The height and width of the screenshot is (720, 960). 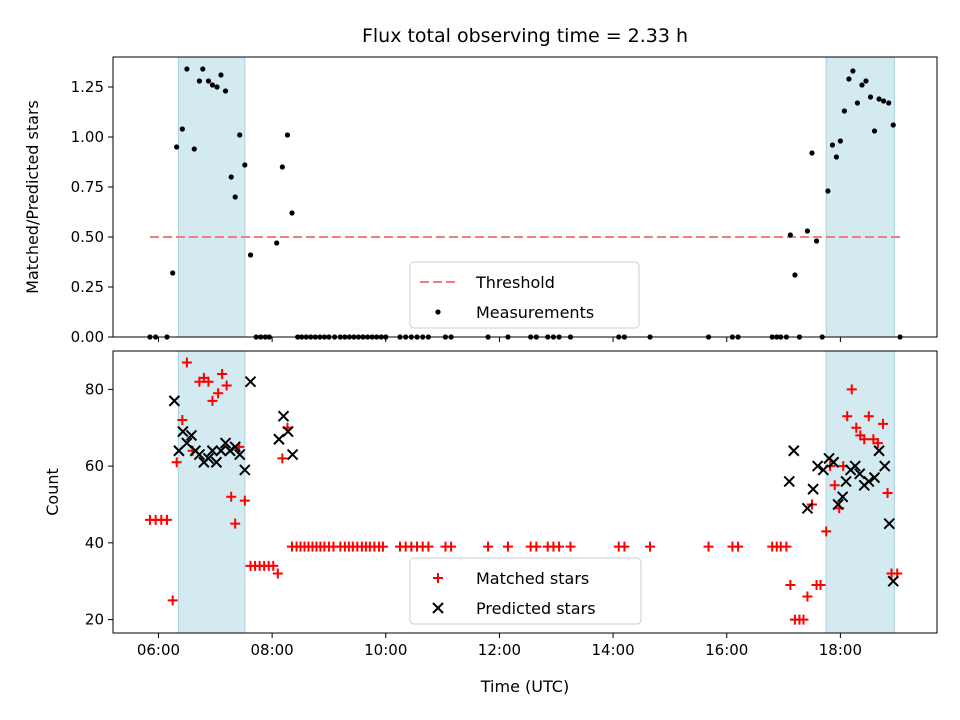 What do you see at coordinates (94, 543) in the screenshot?
I see `y-tick-label: 40` at bounding box center [94, 543].